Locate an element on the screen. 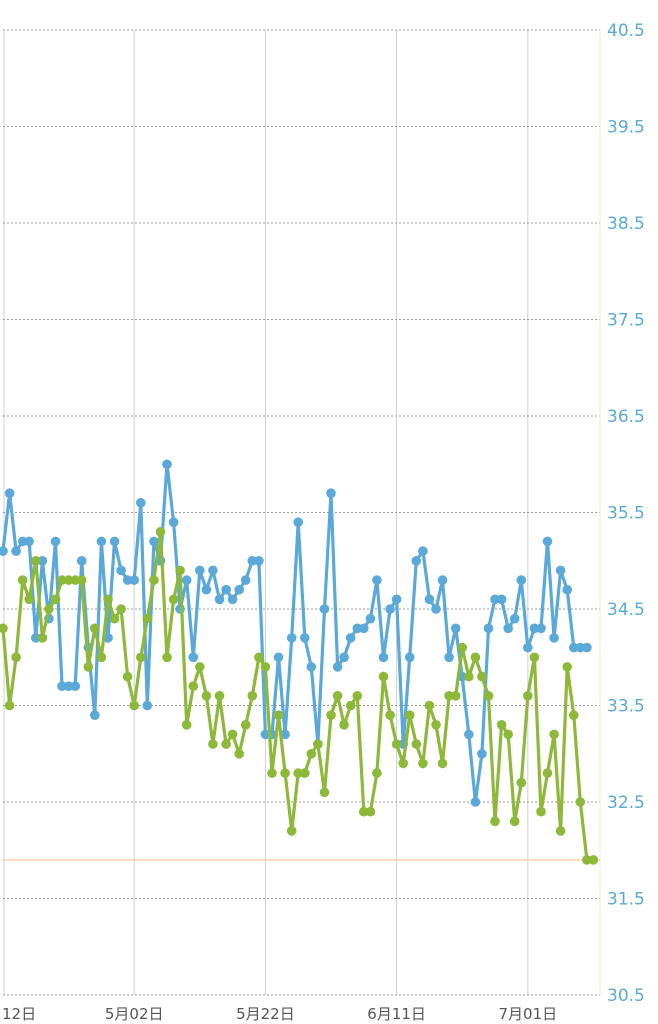  x-tick-label: 6月11日 is located at coordinates (396, 1014).